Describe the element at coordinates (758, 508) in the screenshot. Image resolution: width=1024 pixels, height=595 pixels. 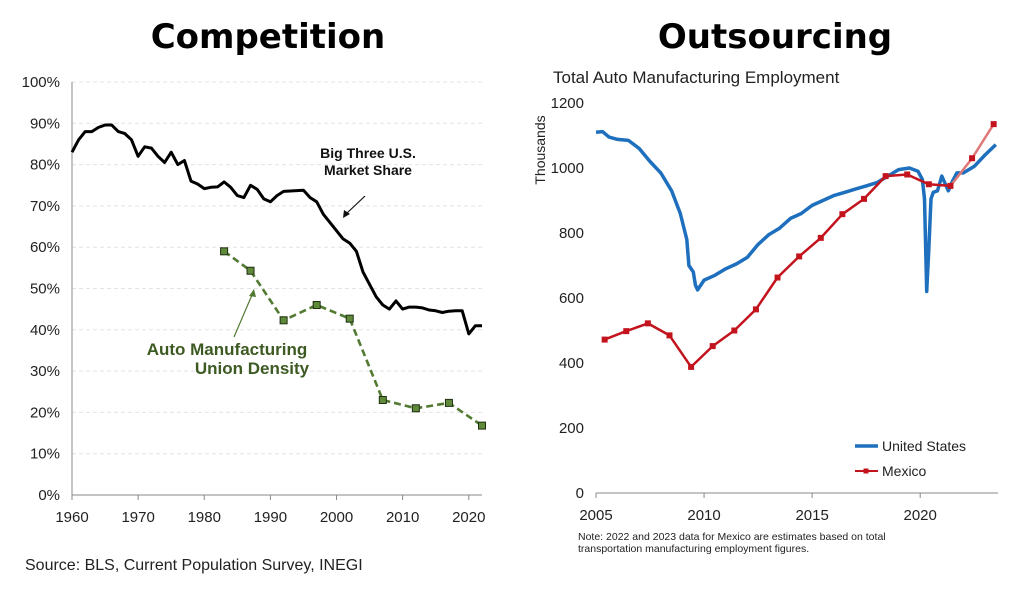
I see `outsourcing-x-tick-labels: 2005 2010 2015 2020` at that location.